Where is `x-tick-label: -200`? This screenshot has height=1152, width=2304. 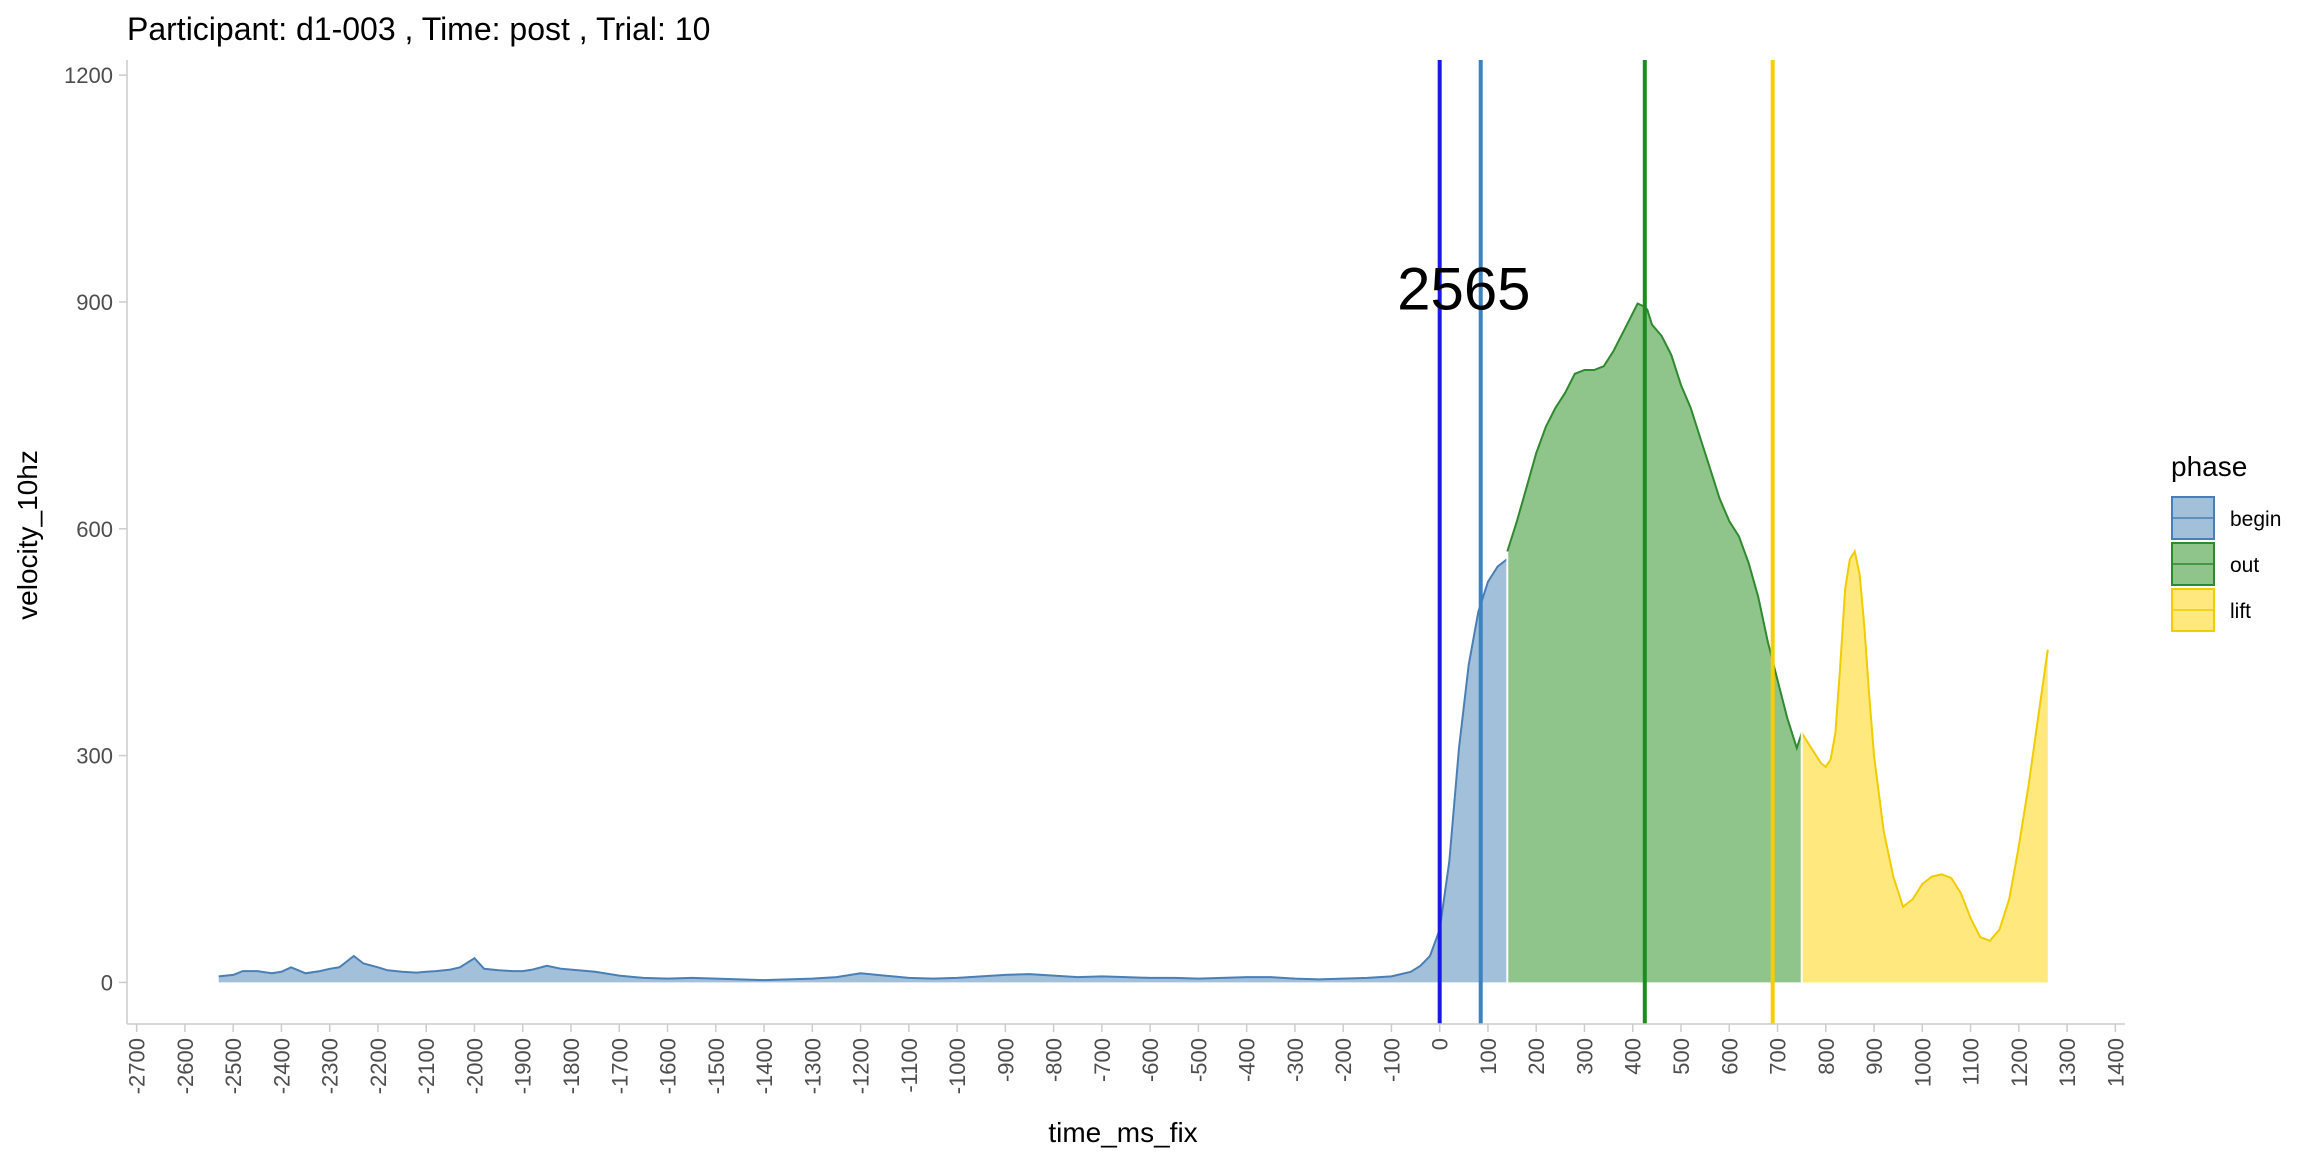 x-tick-label: -200 is located at coordinates (1343, 1060).